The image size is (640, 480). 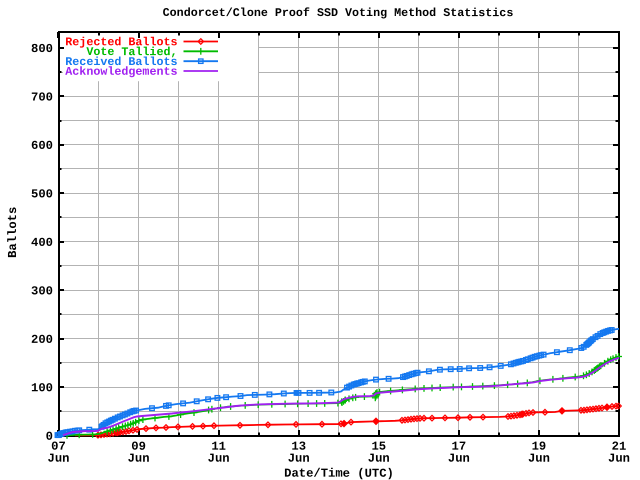 What do you see at coordinates (619, 447) in the screenshot?
I see `svg-text: 21` at bounding box center [619, 447].